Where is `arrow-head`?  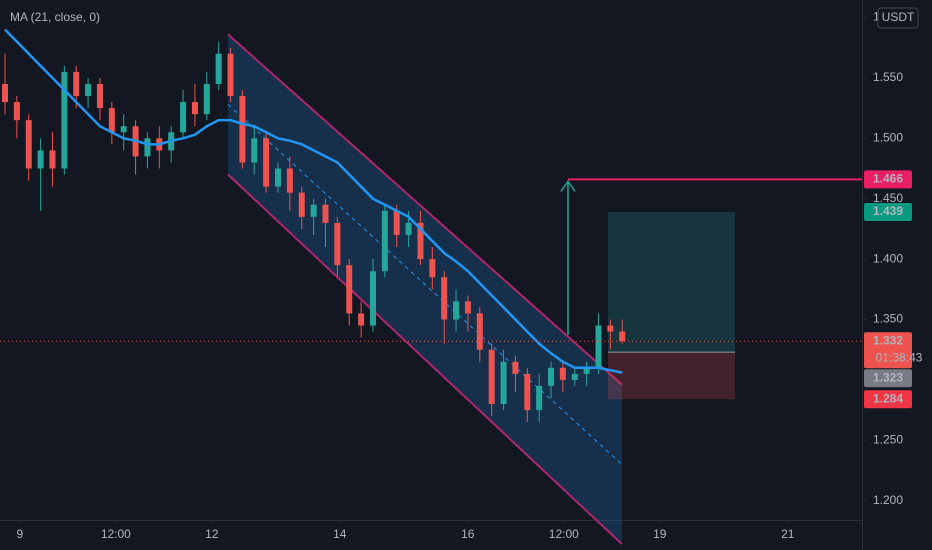
arrow-head is located at coordinates (568, 186).